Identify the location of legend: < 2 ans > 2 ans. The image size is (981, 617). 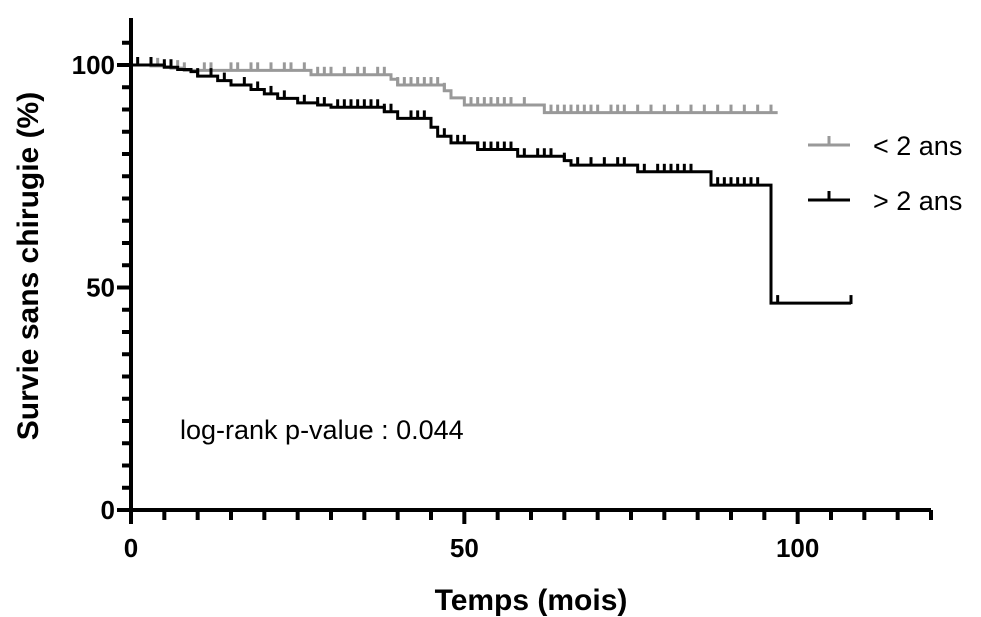
(885, 173).